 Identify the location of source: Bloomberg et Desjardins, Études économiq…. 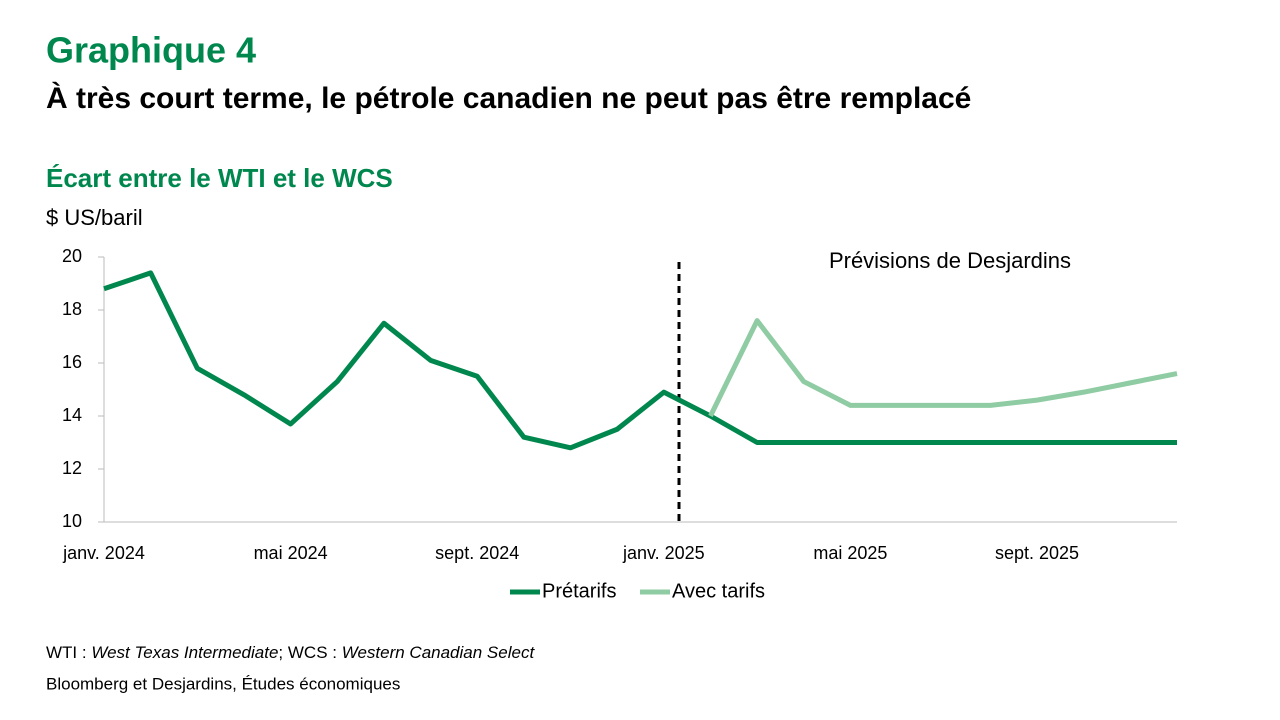
(223, 683).